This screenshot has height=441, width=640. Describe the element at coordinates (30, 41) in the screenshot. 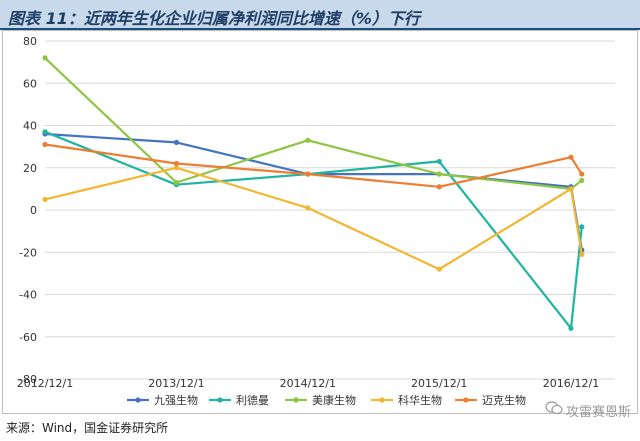

I see `y-tick-label: 80` at that location.